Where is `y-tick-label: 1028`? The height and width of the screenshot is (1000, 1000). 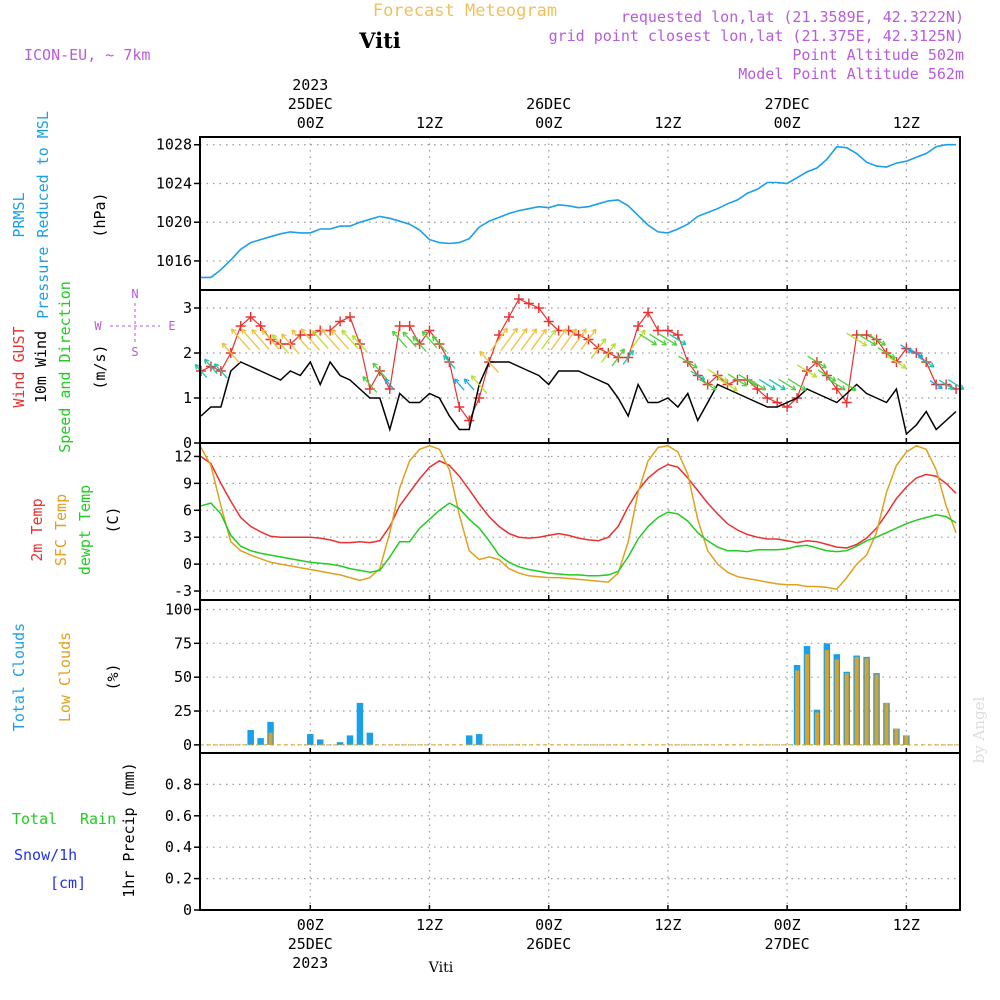 y-tick-label: 1028 is located at coordinates (174, 145).